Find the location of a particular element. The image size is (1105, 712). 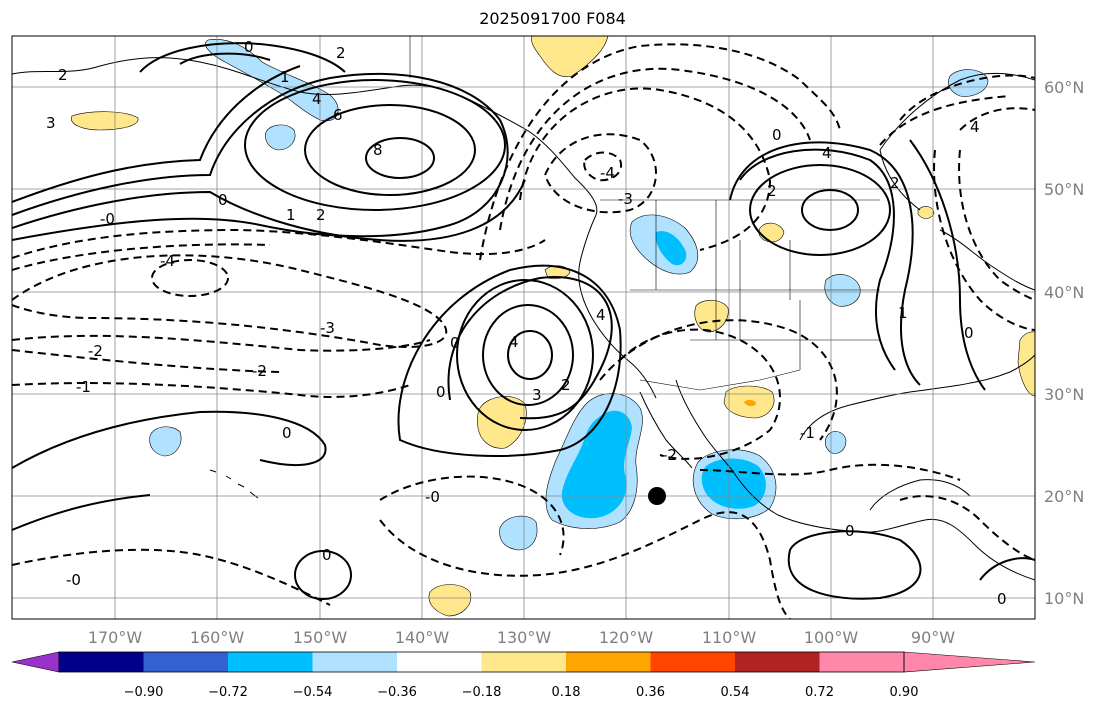

contour-label: -3 is located at coordinates (327, 328).